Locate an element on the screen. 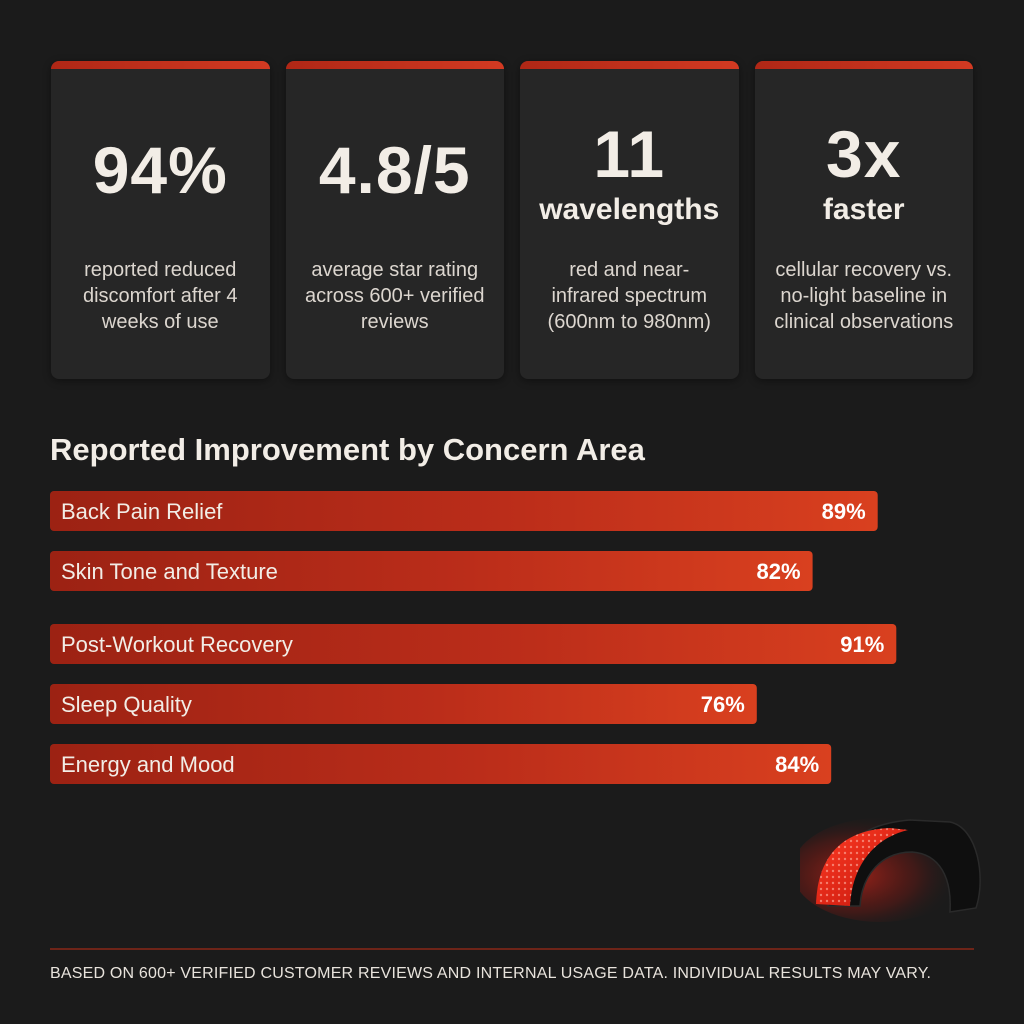  bar-label: Sleep Quality is located at coordinates (126, 704).